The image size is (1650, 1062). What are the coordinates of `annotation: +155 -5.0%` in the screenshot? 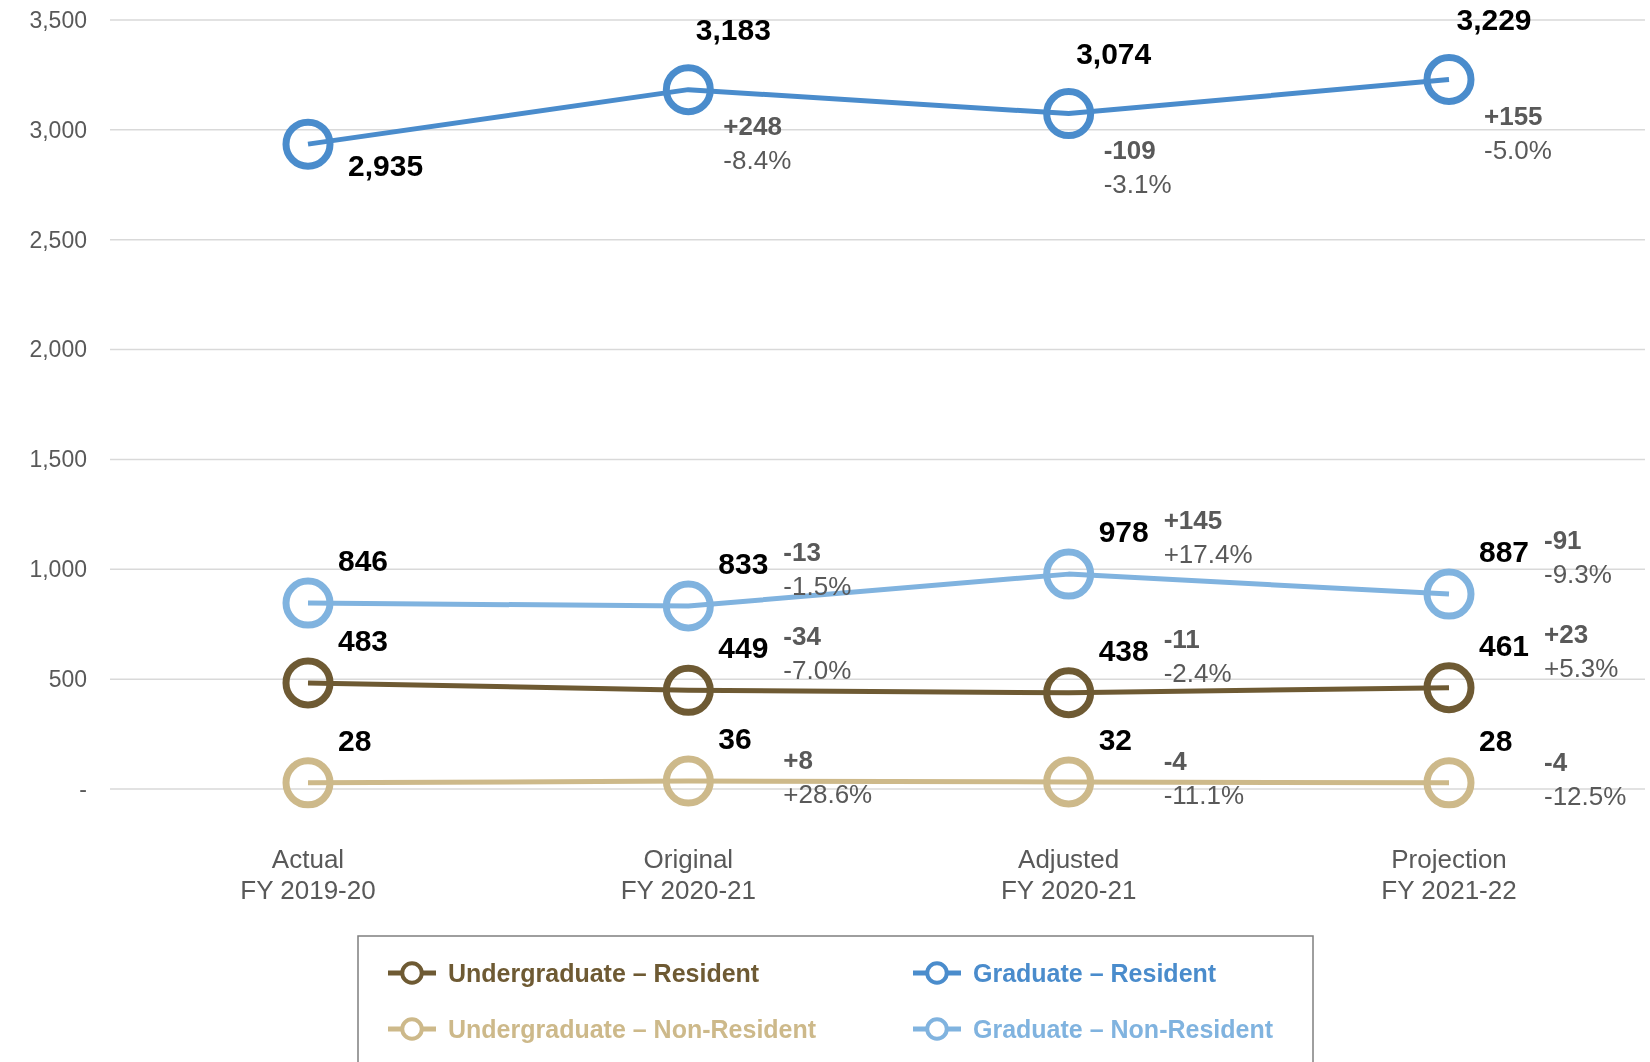 It's located at (1518, 132).